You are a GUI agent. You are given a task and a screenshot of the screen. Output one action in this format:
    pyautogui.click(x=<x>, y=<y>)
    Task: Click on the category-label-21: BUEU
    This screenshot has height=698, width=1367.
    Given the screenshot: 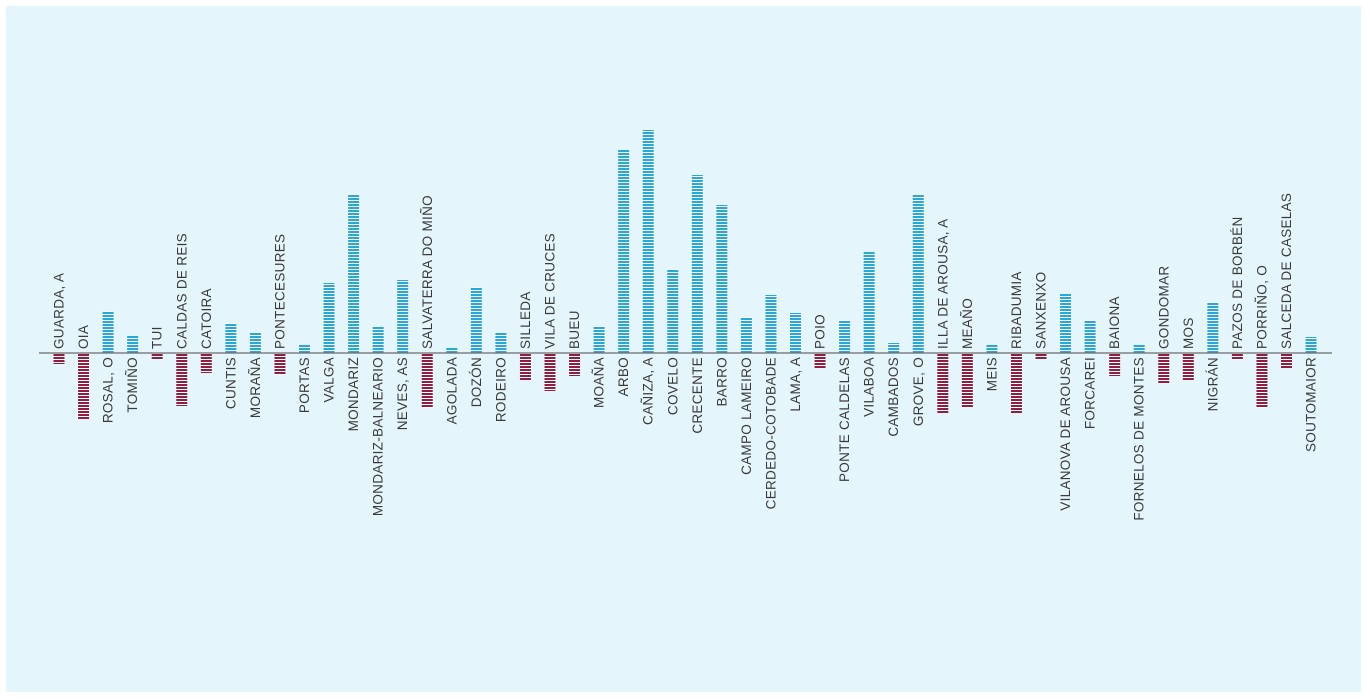 What is the action you would take?
    pyautogui.click(x=574, y=329)
    